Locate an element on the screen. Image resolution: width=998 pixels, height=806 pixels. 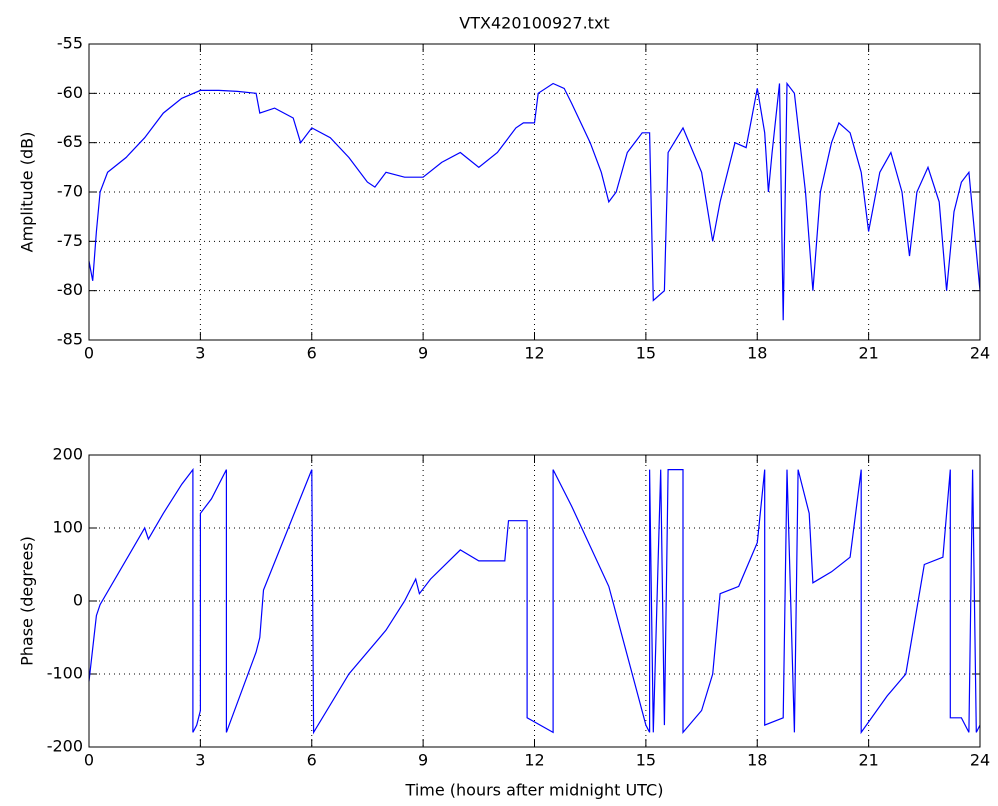
y-axis-label: Phase (degrees) is located at coordinates (27, 601).